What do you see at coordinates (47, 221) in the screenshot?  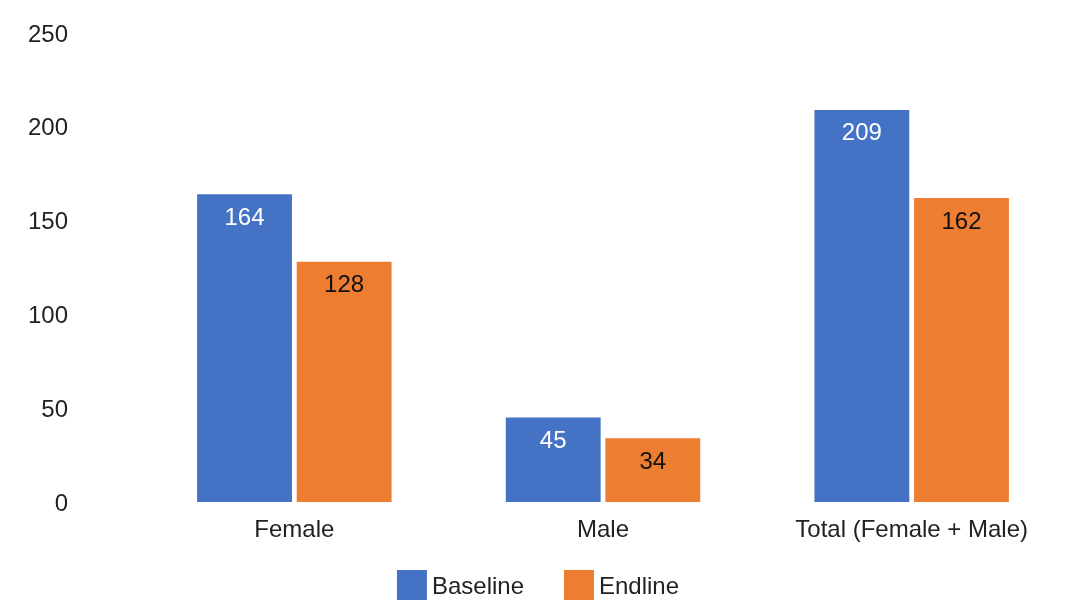 I see `y-tick-label: 150` at bounding box center [47, 221].